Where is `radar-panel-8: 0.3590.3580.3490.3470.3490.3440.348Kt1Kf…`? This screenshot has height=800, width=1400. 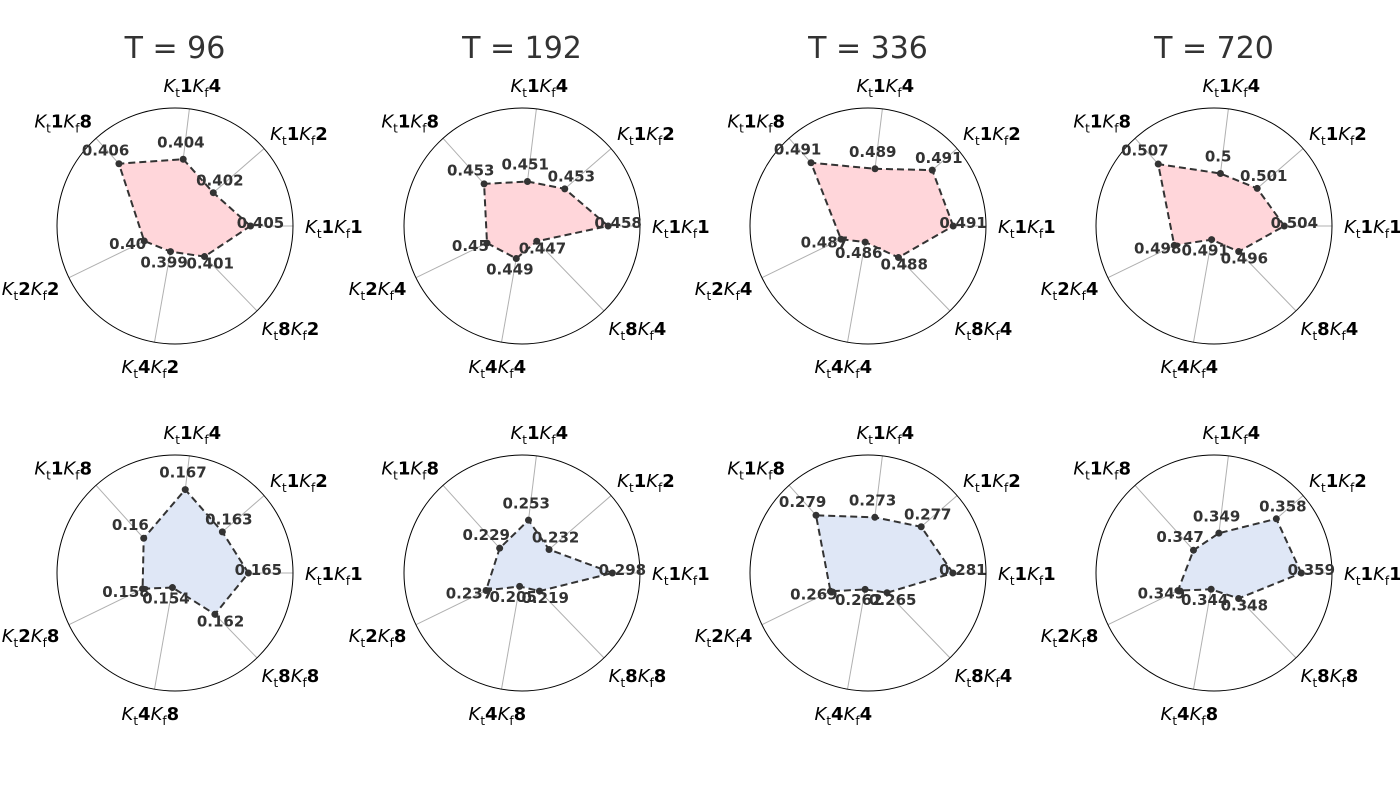
radar-panel-8: 0.3590.3580.3490.3470.3490.3440.348Kt1Kf… is located at coordinates (1220, 575).